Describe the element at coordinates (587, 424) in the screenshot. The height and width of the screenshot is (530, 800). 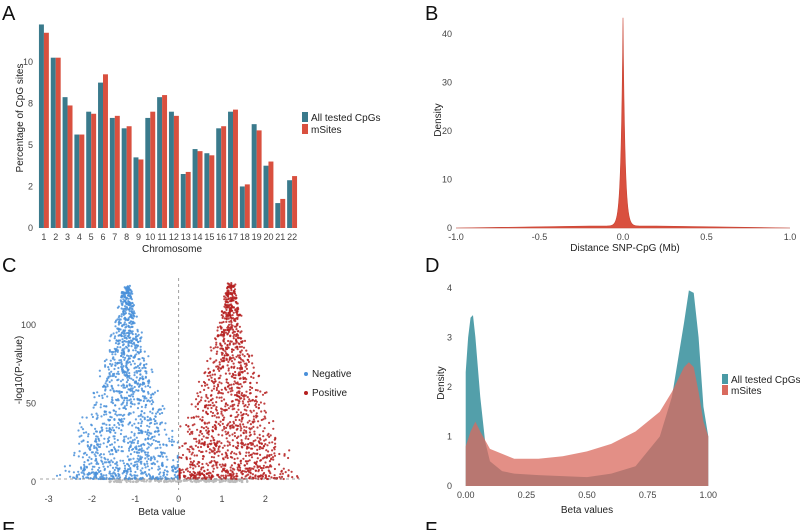
I see `density-area-msites` at that location.